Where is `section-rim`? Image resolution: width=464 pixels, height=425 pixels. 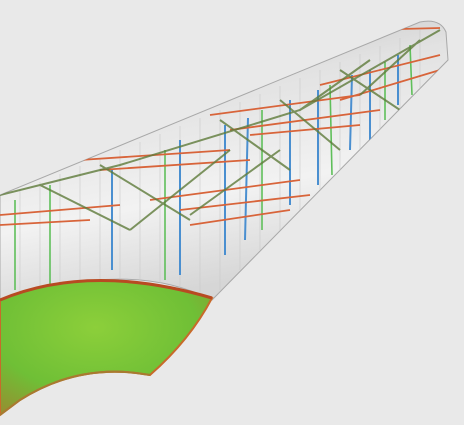 section-rim is located at coordinates (106, 290).